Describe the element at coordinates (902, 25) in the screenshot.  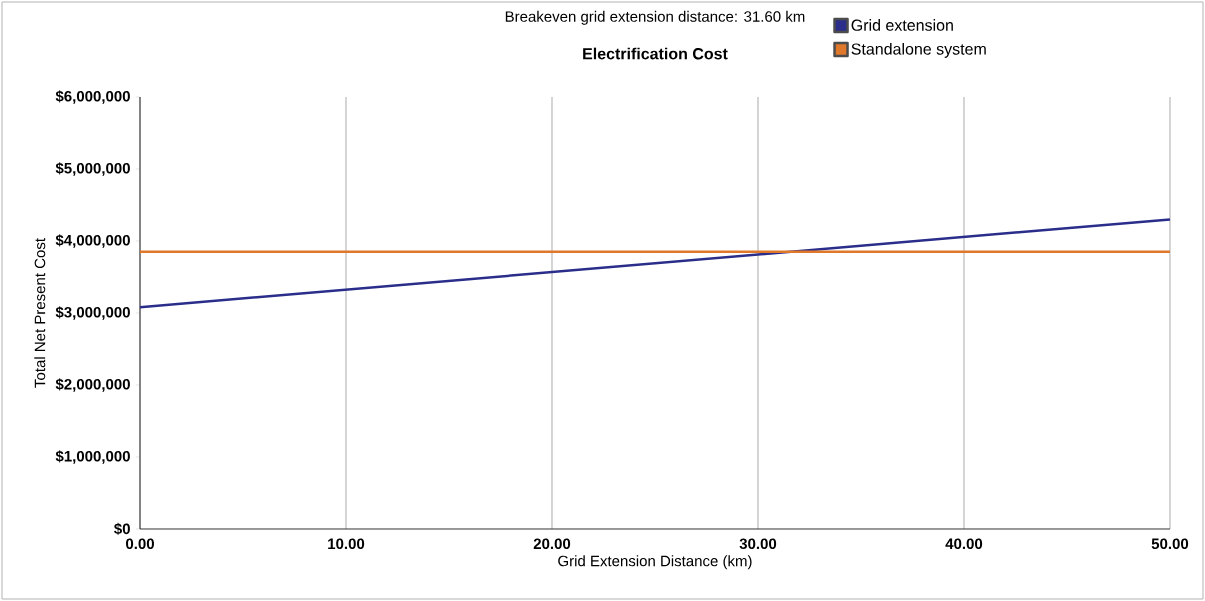
I see `legend-label: Grid extension` at that location.